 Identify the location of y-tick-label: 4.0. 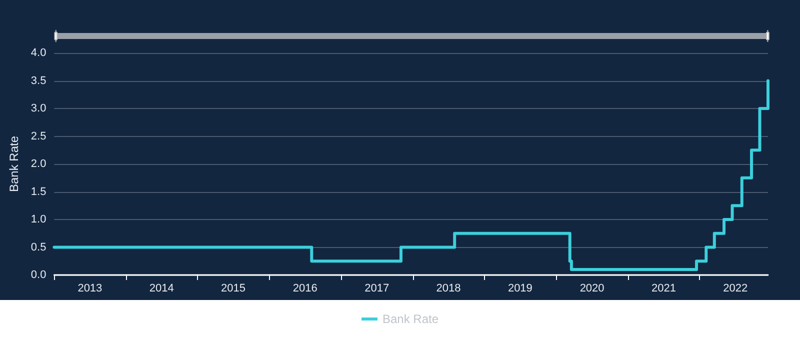
(38, 53).